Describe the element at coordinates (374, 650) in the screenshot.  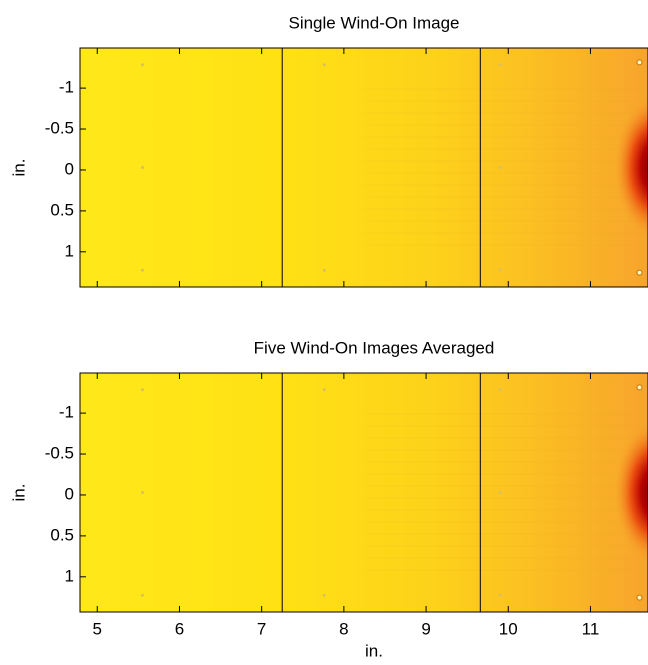
I see `x-axis-label: in.` at that location.